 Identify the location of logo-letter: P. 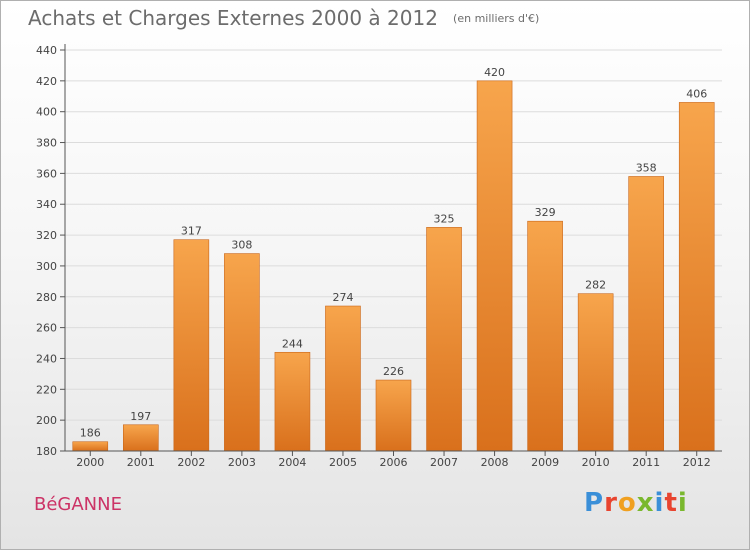
(594, 503).